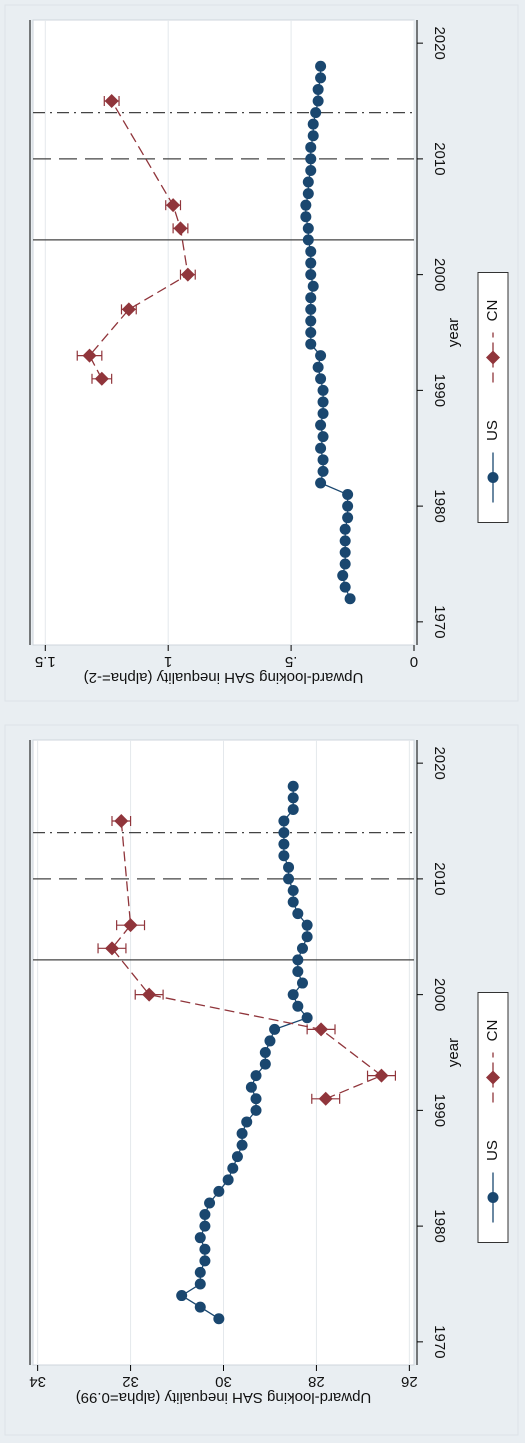 This screenshot has height=1443, width=525. I want to click on year-tick-label: 2000, so click(439, 994).